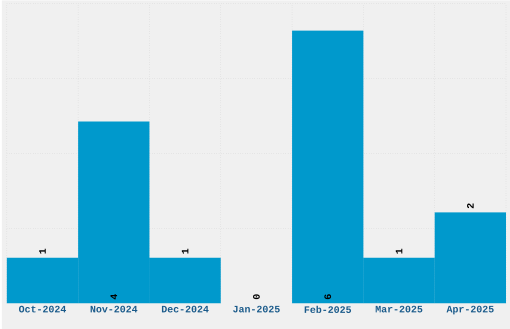 The image size is (510, 329). I want to click on x-tick-label: Apr-2025, so click(470, 310).